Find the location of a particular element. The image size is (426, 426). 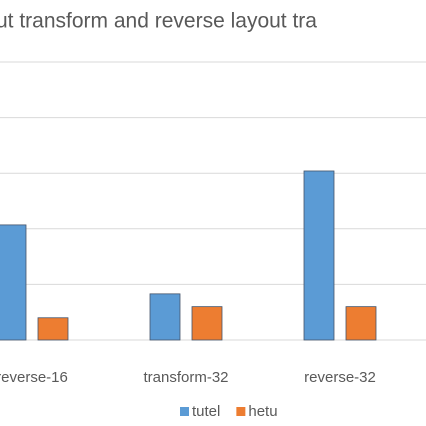

x-tick-label: reverse-16 is located at coordinates (34, 377).